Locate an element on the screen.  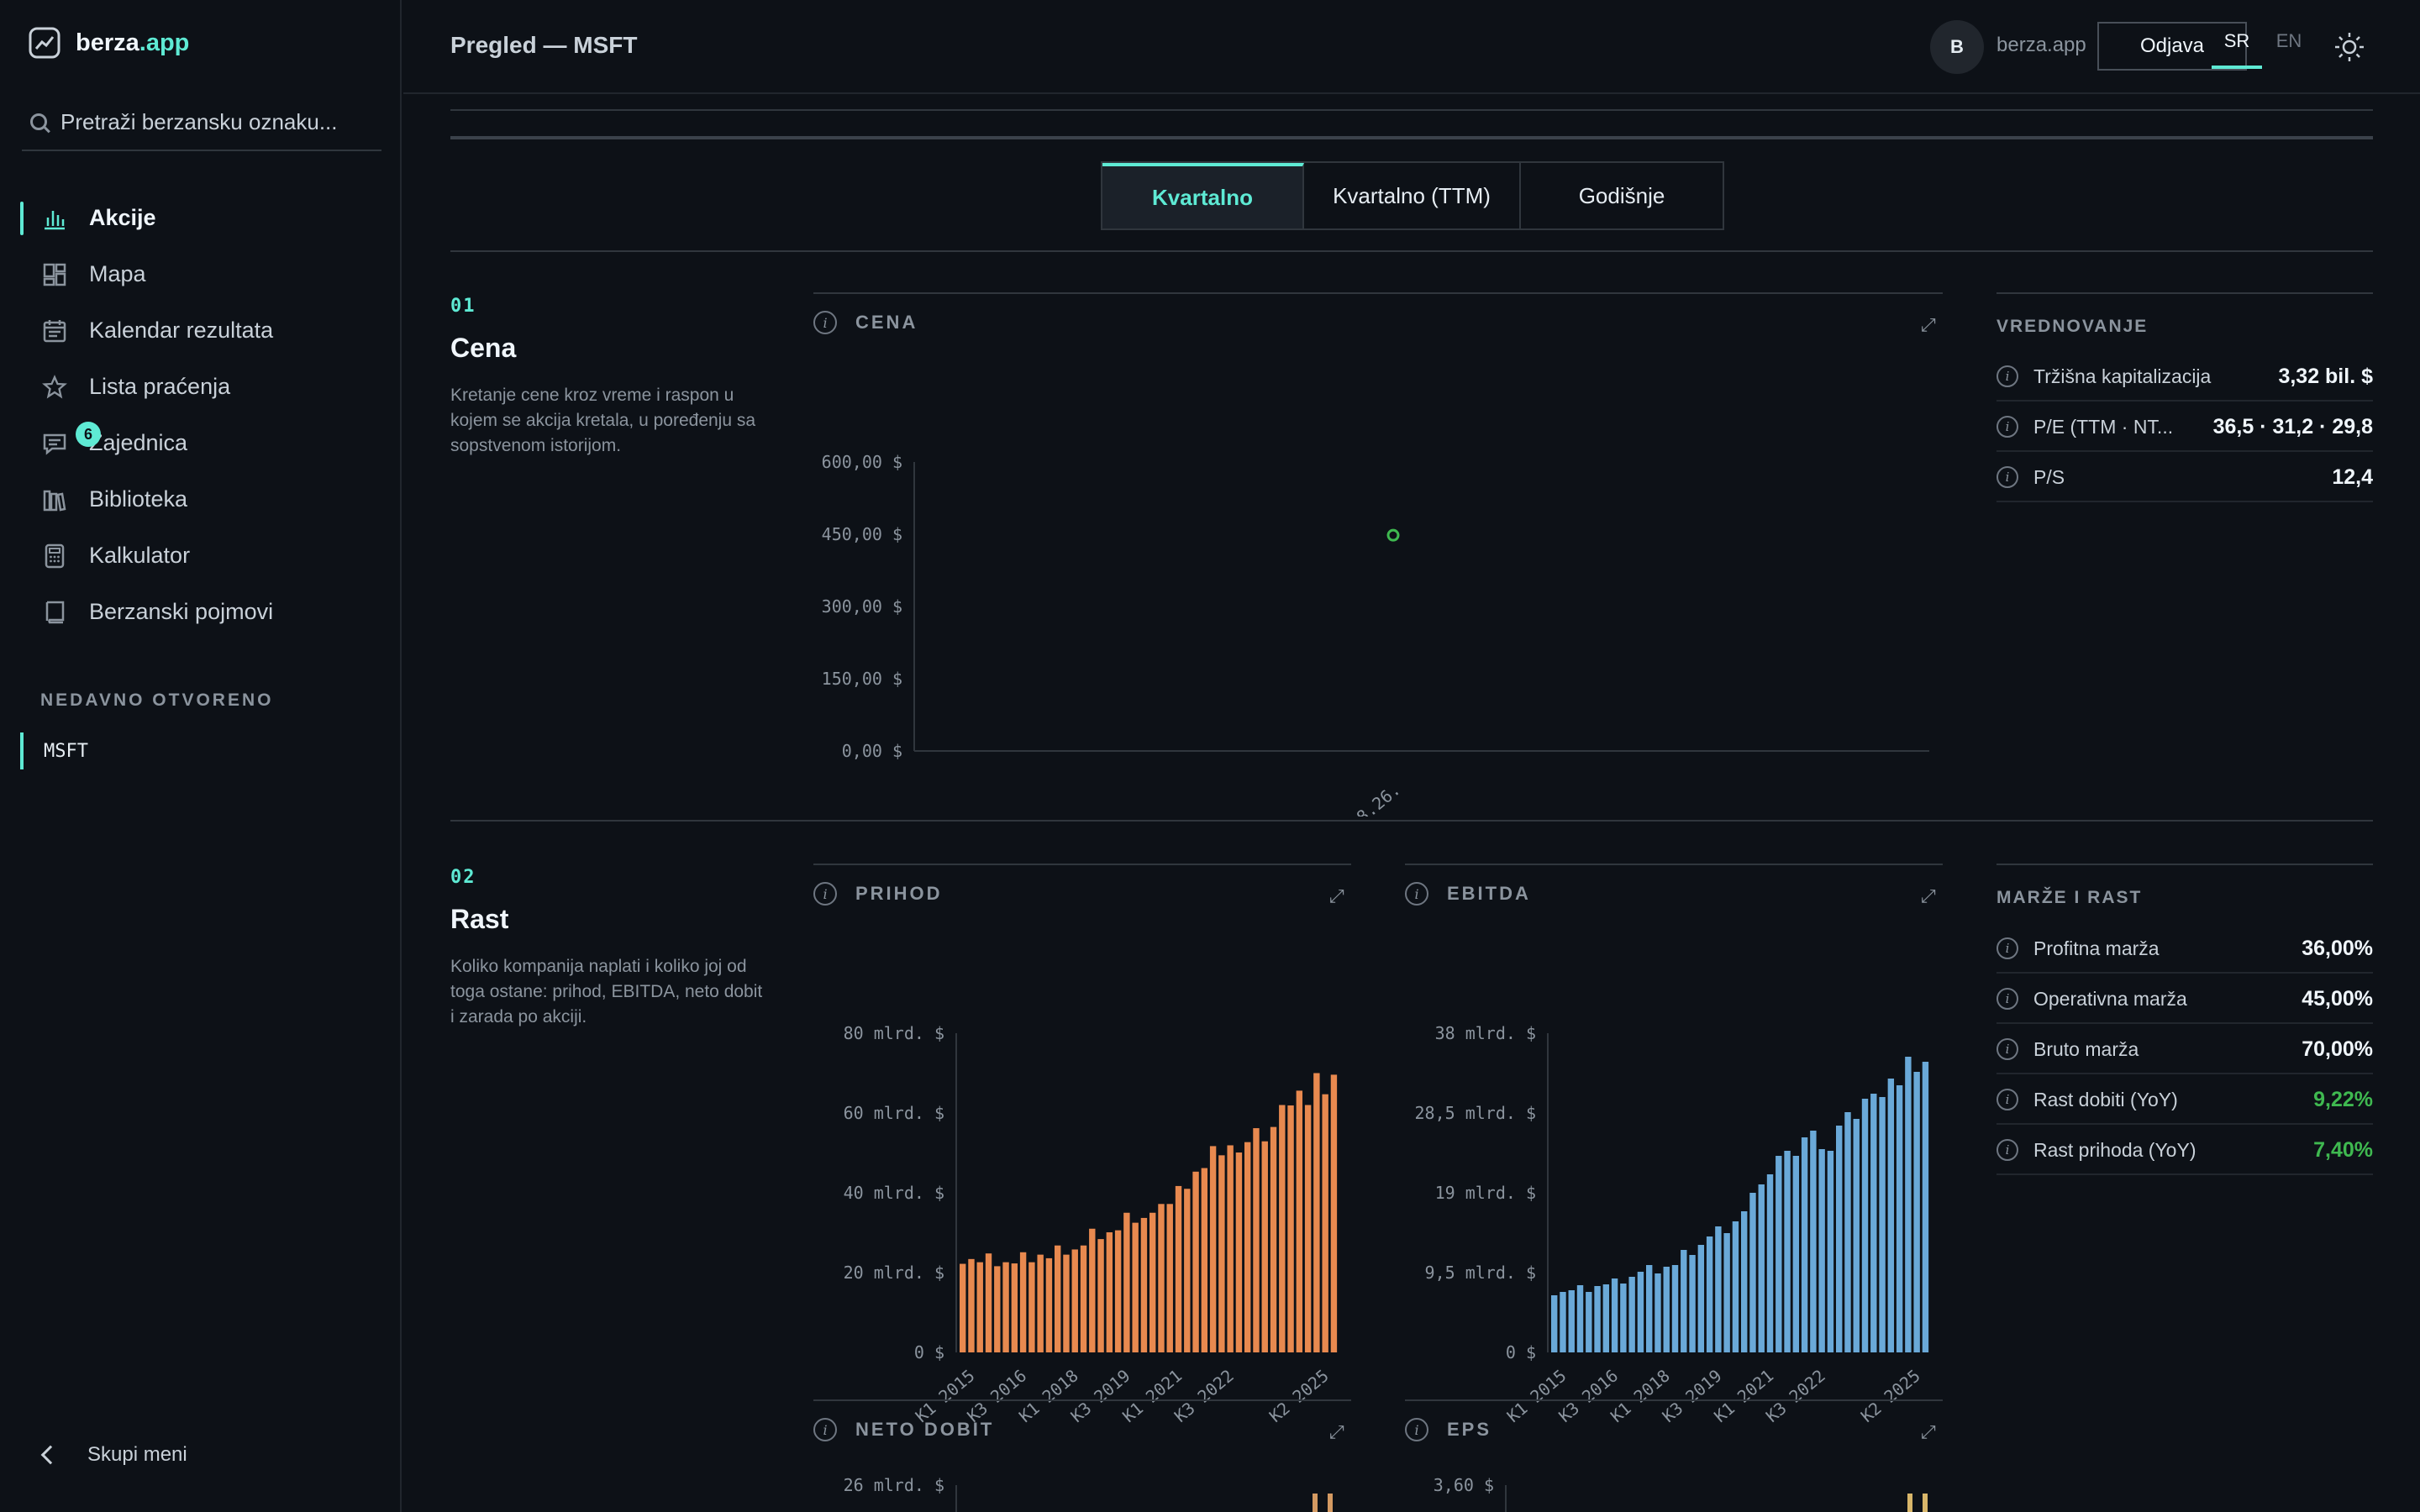
nav-item-mapa: Mapa is located at coordinates (200, 274).